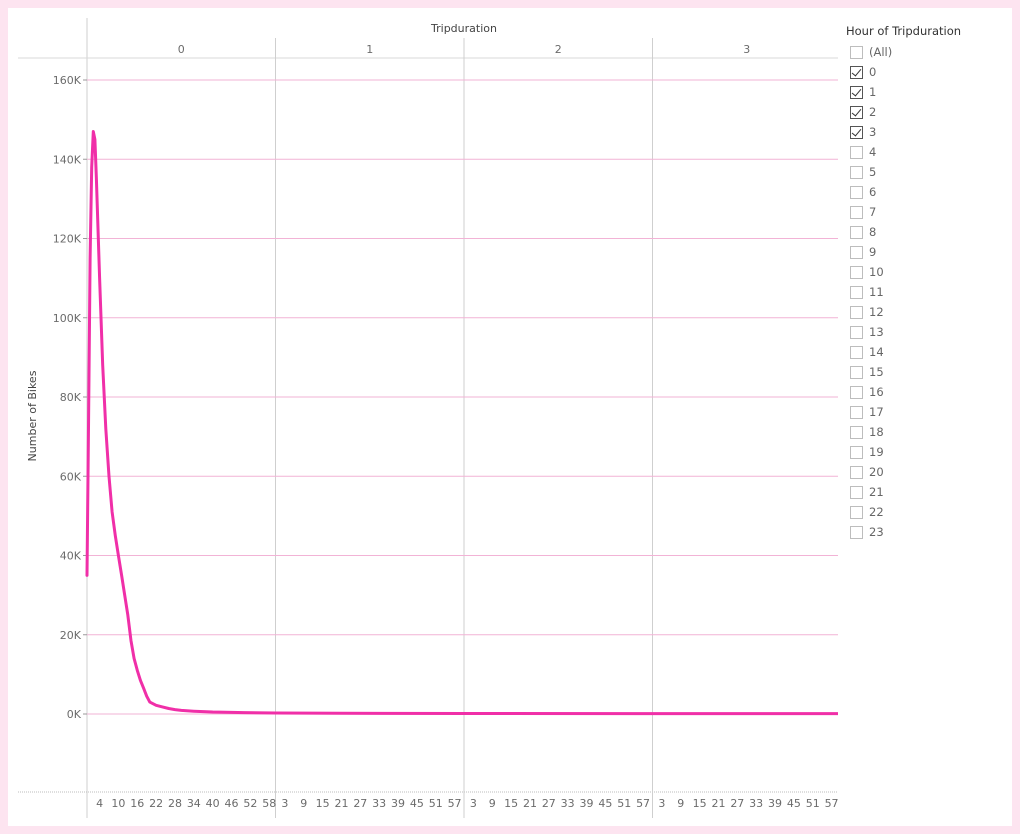  Describe the element at coordinates (931, 412) in the screenshot. I see `legend-item-17: 17` at that location.